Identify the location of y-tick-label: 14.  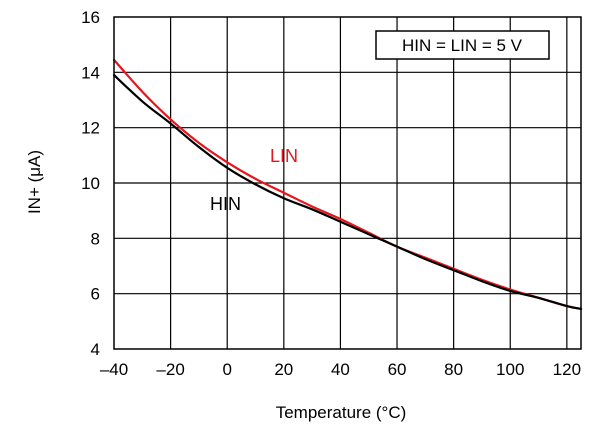
(90, 72).